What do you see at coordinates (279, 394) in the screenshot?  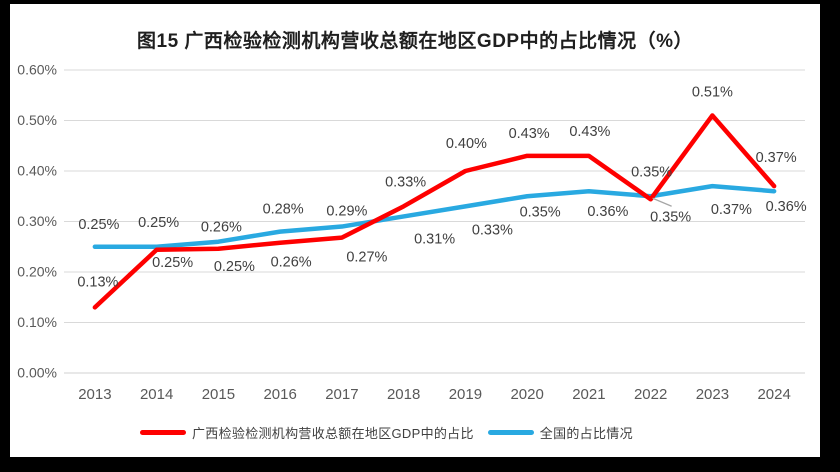 I see `x-axis-tick-label: 2016` at bounding box center [279, 394].